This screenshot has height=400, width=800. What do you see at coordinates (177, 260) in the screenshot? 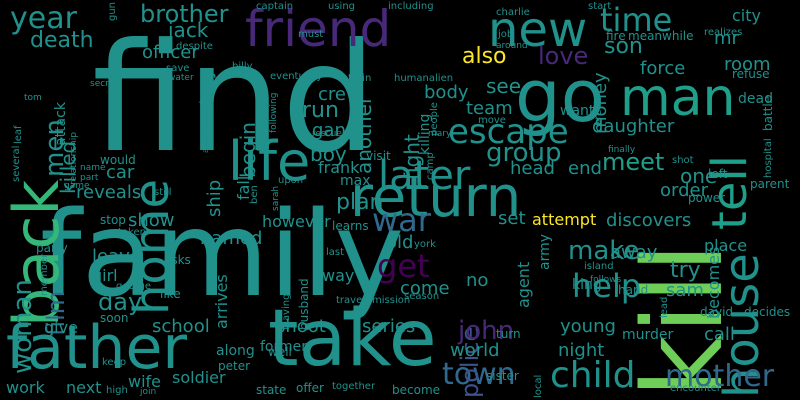
I see `word-asks: asks` at bounding box center [177, 260].